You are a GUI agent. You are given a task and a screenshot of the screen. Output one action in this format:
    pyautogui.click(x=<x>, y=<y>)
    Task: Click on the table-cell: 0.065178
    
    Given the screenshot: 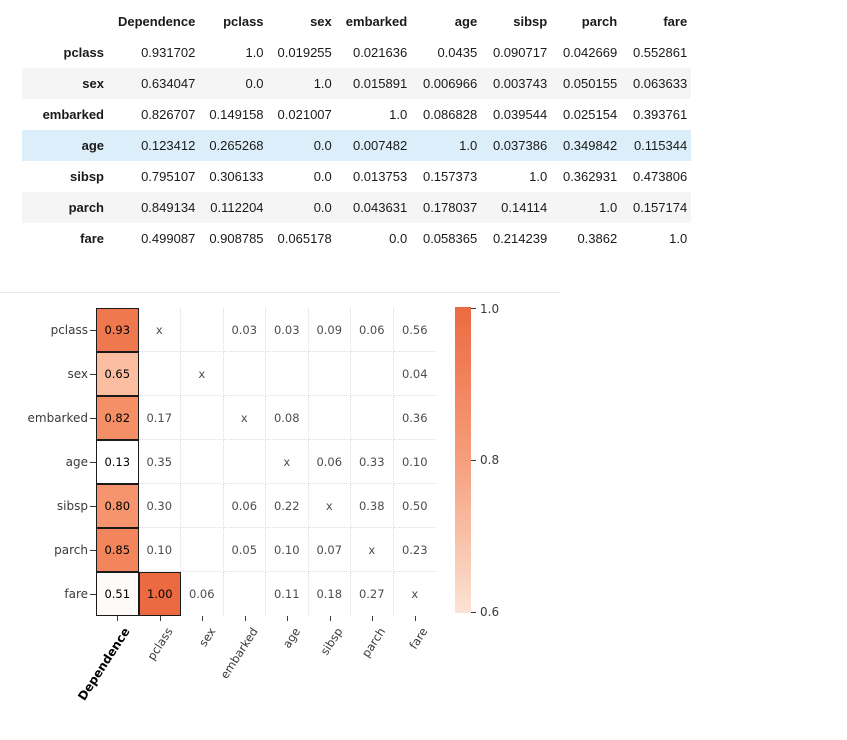 What is the action you would take?
    pyautogui.click(x=304, y=238)
    